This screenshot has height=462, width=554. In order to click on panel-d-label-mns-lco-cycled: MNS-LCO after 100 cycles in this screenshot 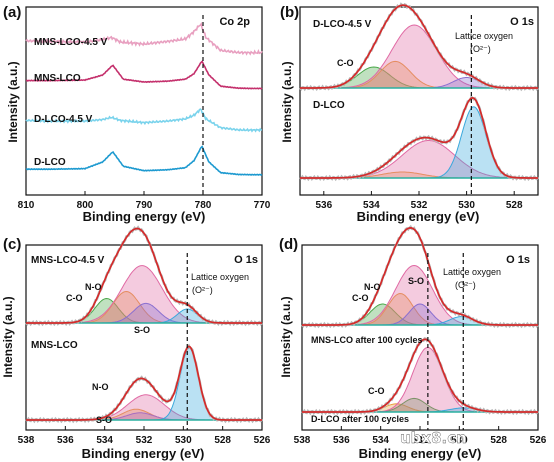, I will do `click(367, 340)`.